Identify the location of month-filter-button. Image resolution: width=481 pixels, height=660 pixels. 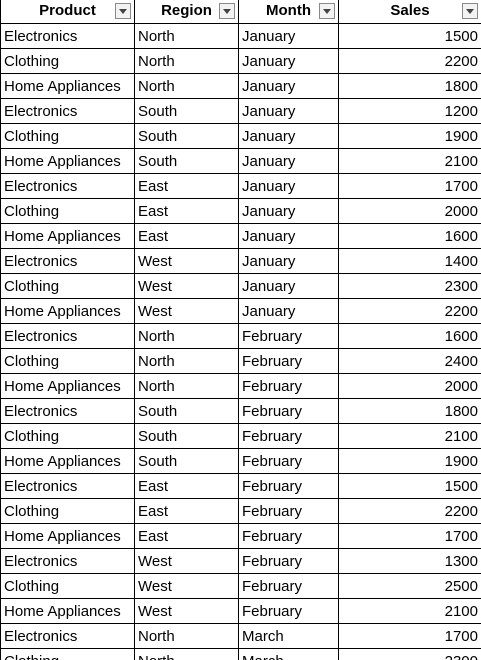
(327, 11).